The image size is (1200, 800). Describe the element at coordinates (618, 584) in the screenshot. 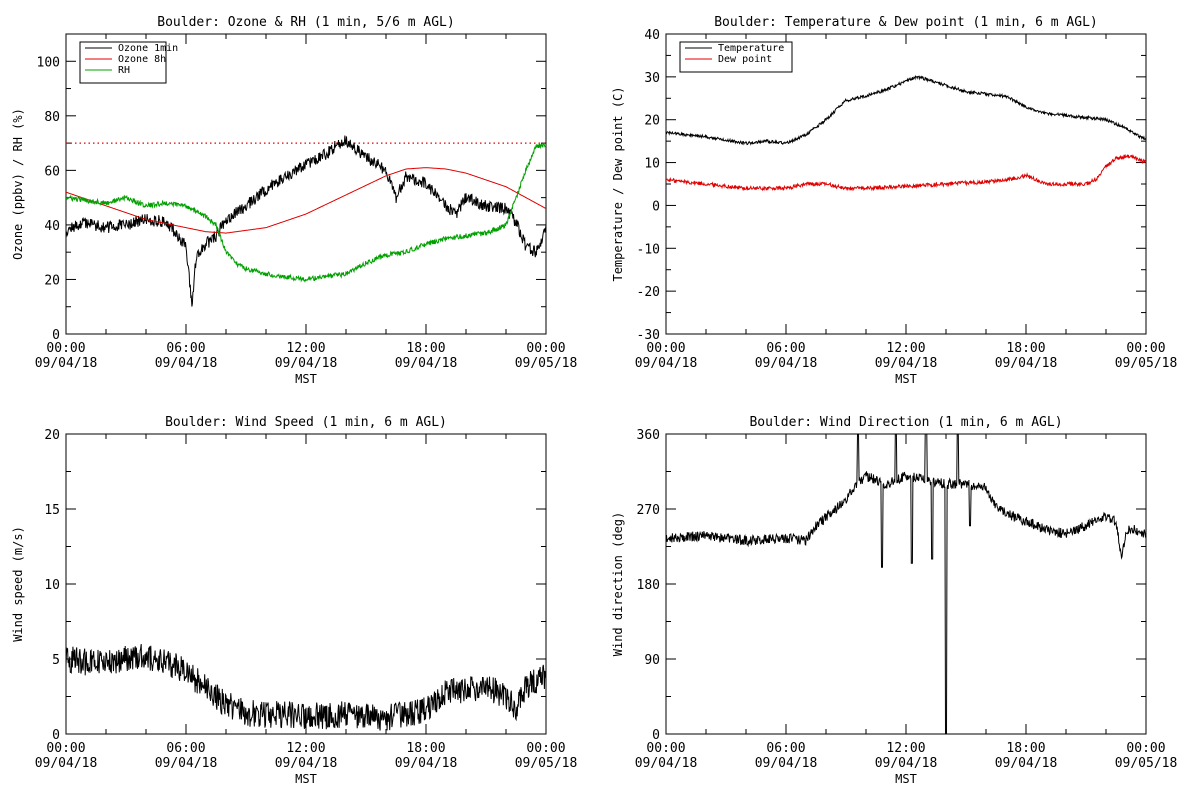

I see `y-axis-label: Wind direction (deg)` at that location.